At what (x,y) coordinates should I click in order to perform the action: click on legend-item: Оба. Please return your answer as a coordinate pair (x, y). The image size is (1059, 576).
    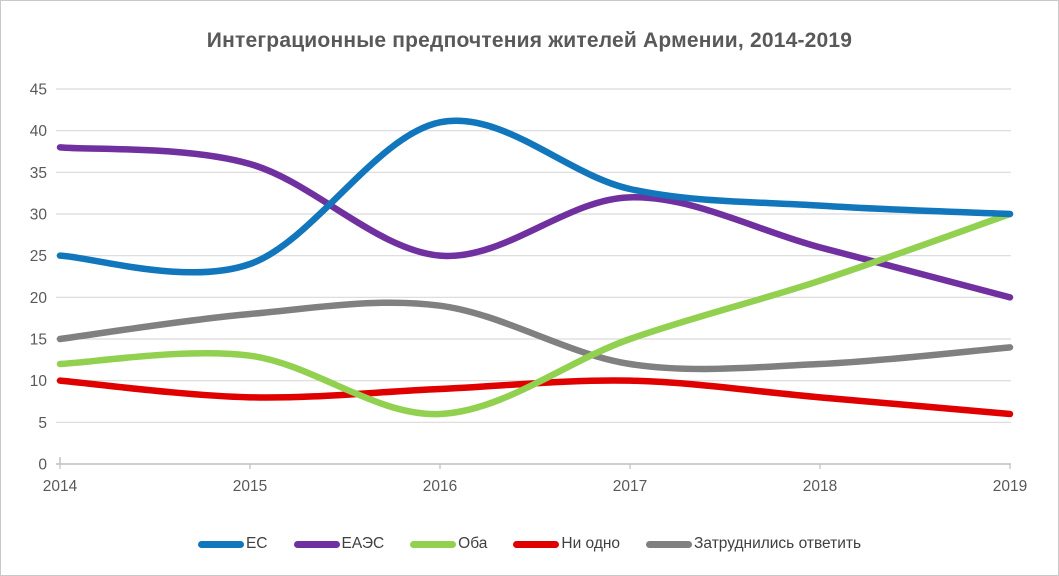
    Looking at the image, I should click on (448, 544).